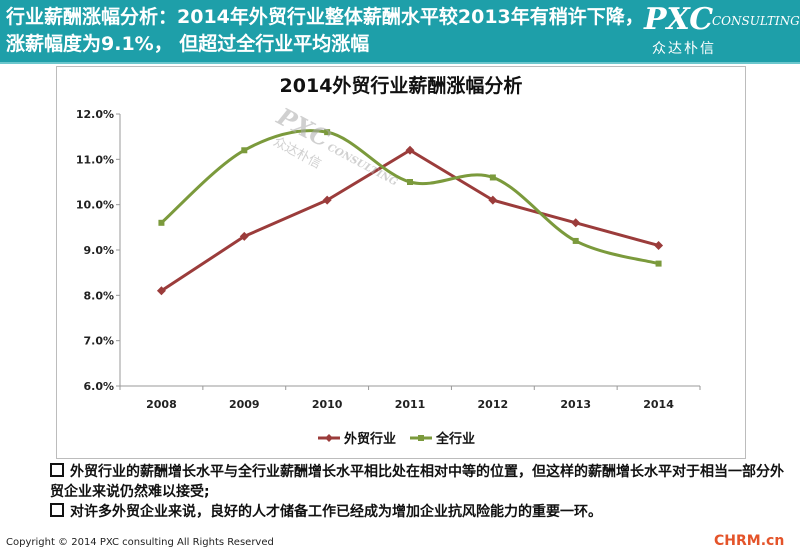 The height and width of the screenshot is (553, 800). Describe the element at coordinates (575, 404) in the screenshot. I see `x-tick-label: 2013` at that location.